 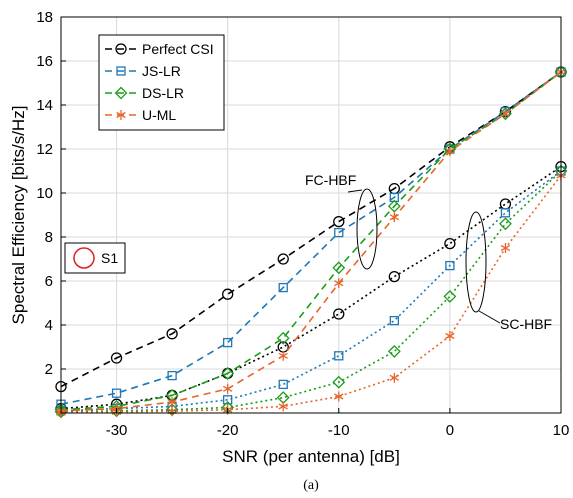 What do you see at coordinates (355, 191) in the screenshot?
I see `fc-hbf-pointer` at bounding box center [355, 191].